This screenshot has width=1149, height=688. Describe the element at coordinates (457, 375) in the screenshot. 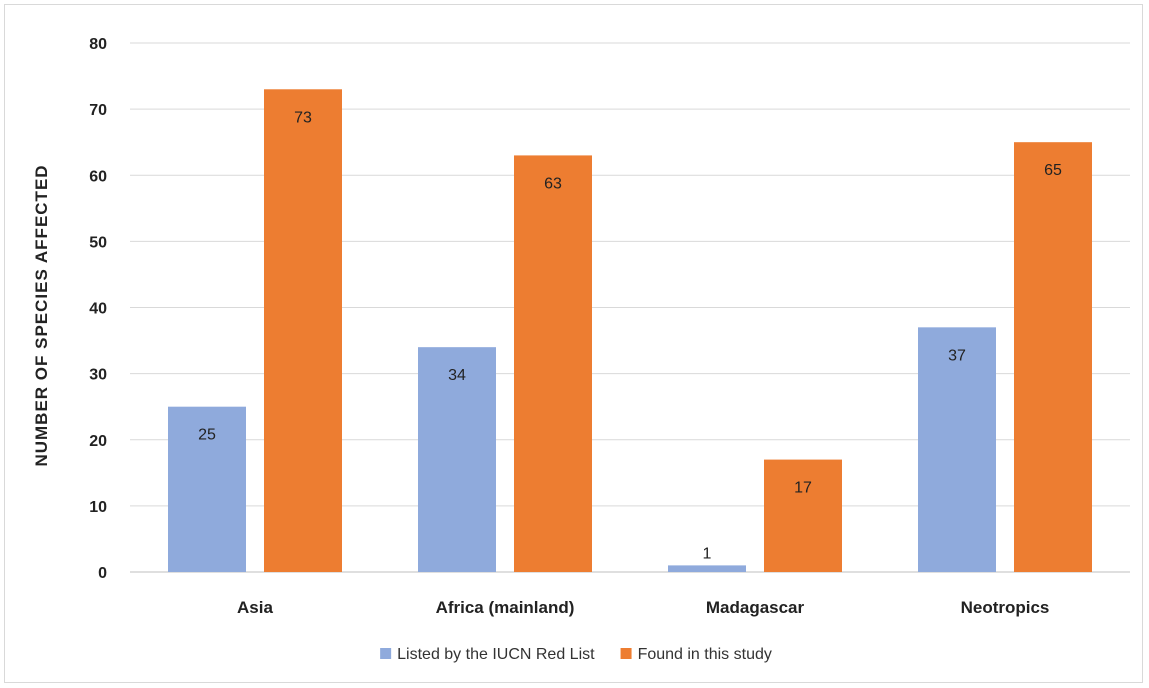

I see `data-label: 34` at that location.